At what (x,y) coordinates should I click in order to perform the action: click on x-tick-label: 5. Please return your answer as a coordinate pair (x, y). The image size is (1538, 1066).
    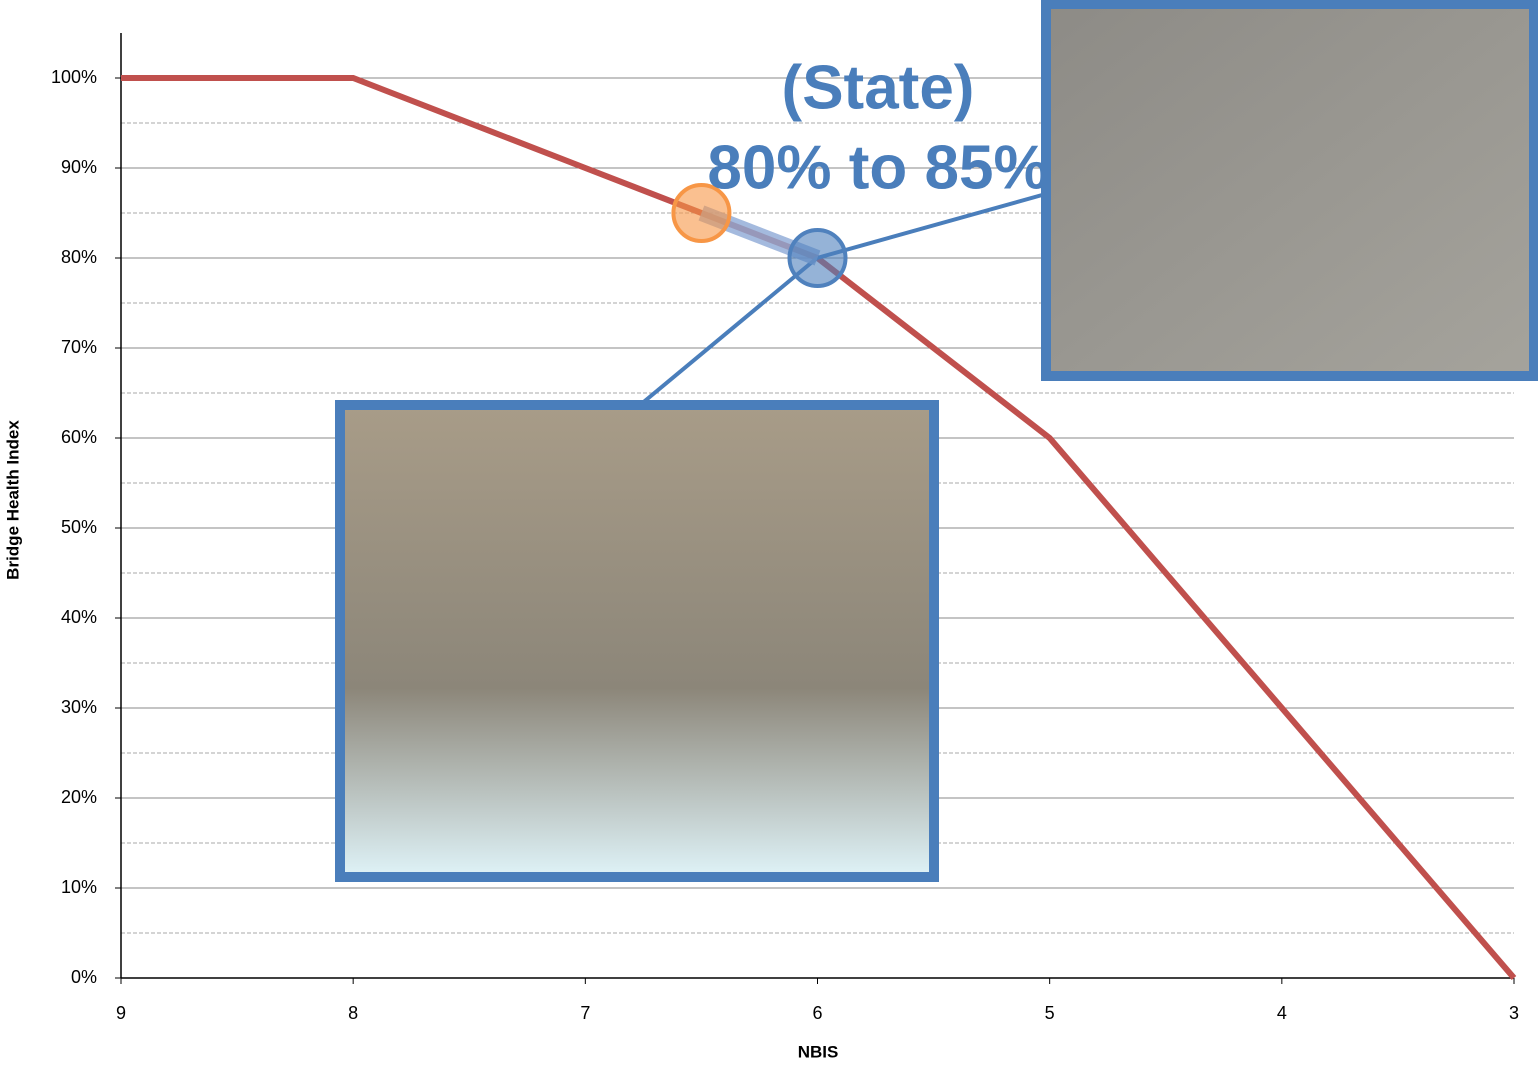
    Looking at the image, I should click on (1050, 1013).